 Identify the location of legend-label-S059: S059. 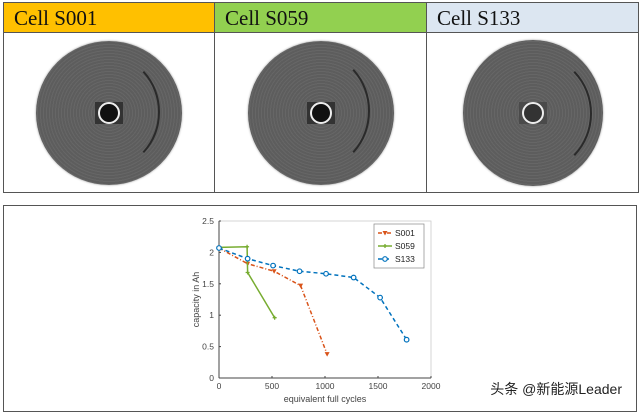
(405, 246).